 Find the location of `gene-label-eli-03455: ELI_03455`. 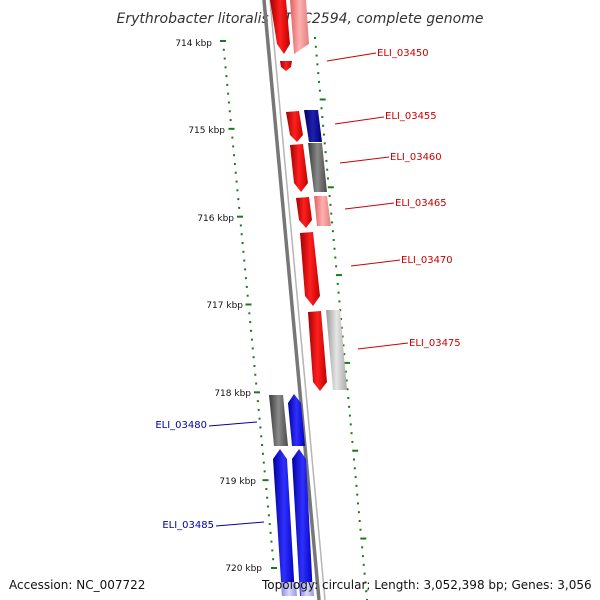

gene-label-eli-03455: ELI_03455 is located at coordinates (411, 116).